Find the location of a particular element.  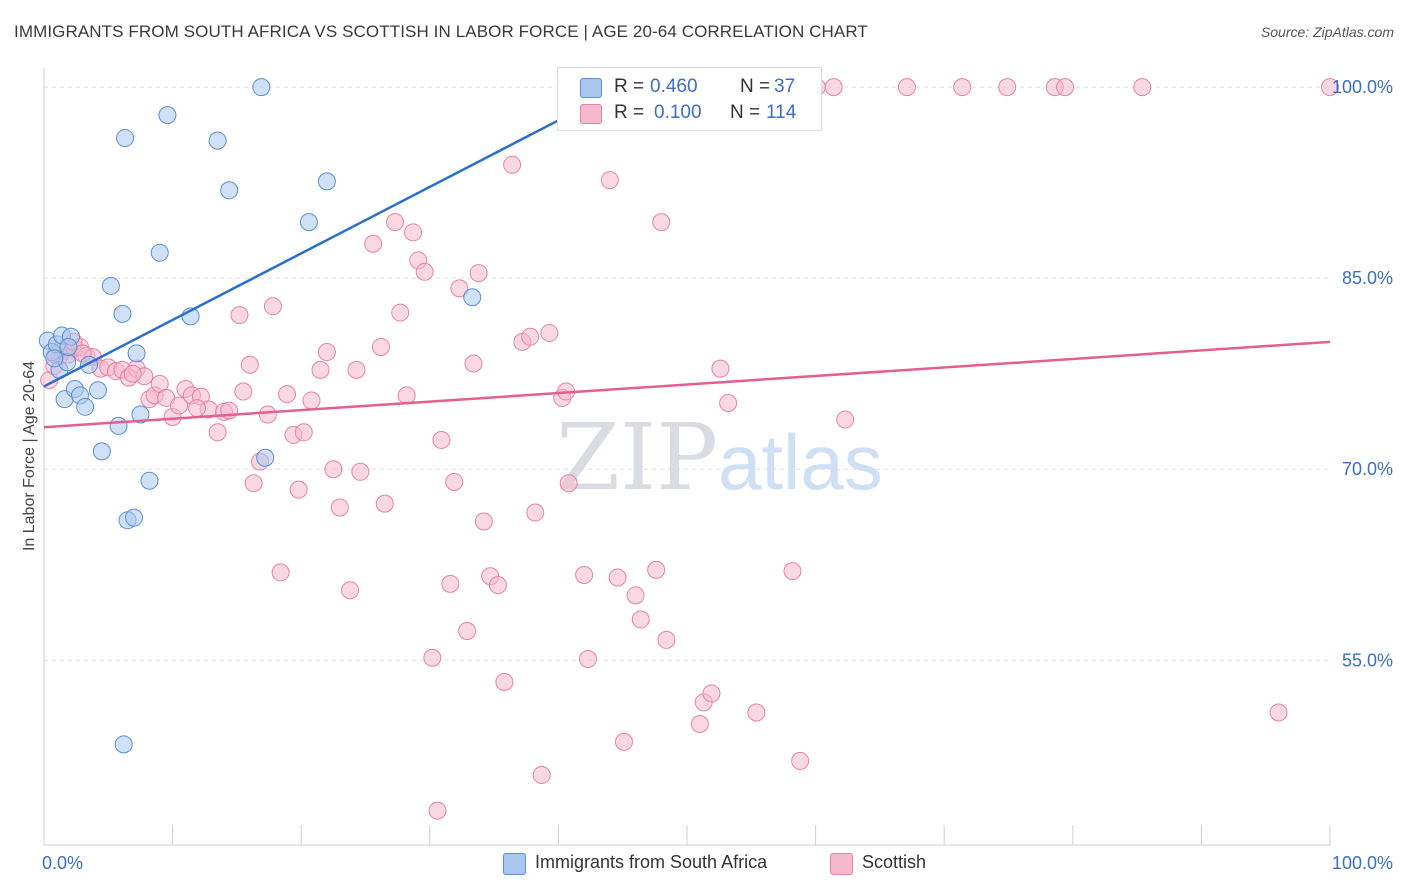

y-tick-label: 85.0% is located at coordinates (1367, 278).